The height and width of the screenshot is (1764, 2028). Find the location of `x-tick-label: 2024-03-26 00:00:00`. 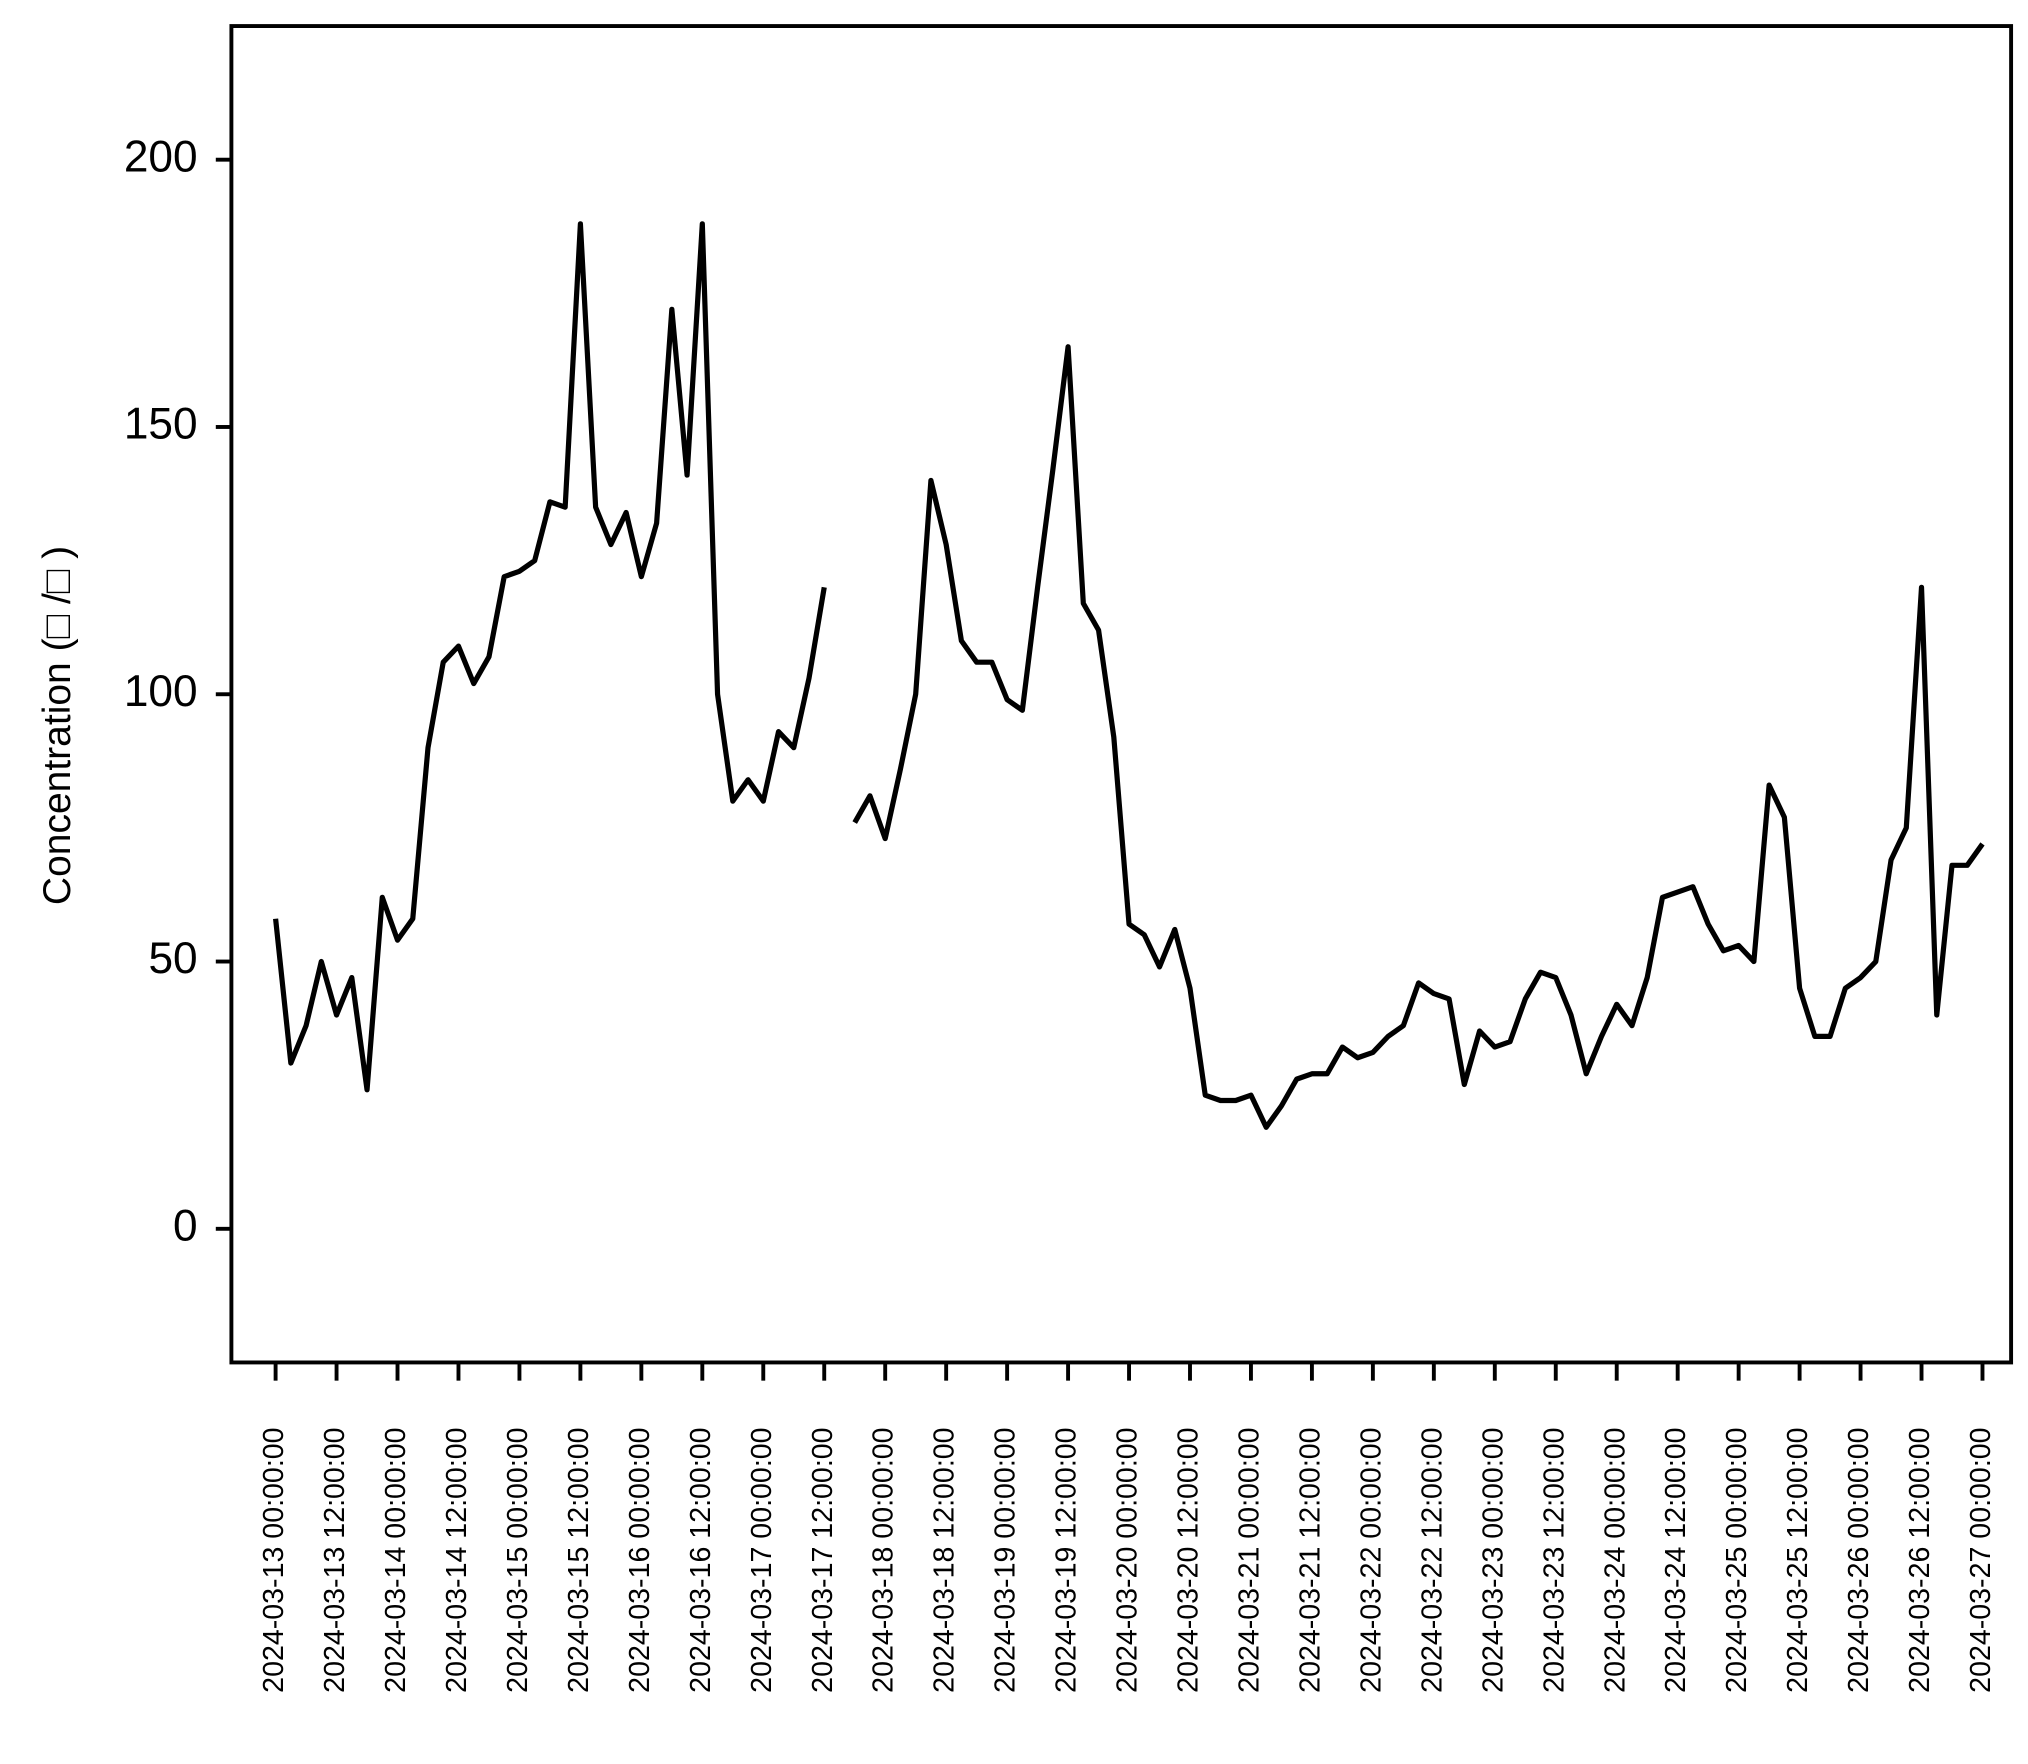

x-tick-label: 2024-03-26 00:00:00 is located at coordinates (1859, 1559).